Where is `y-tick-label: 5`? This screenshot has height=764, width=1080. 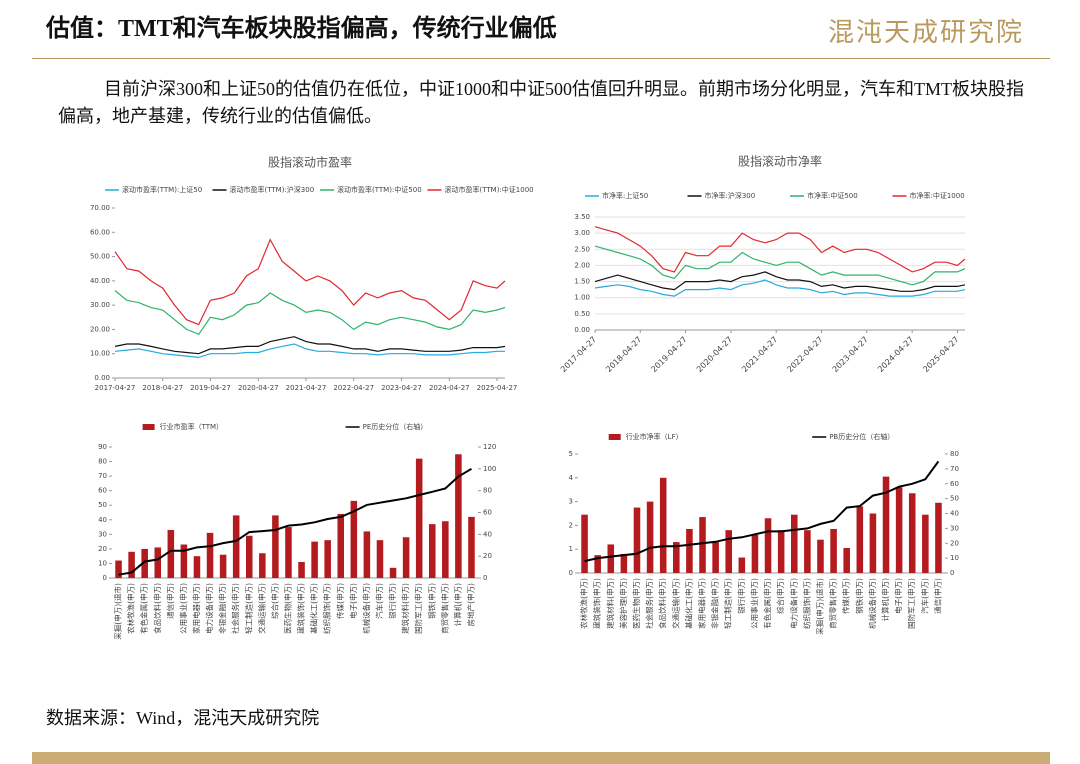
y-tick-label: 5 is located at coordinates (571, 454).